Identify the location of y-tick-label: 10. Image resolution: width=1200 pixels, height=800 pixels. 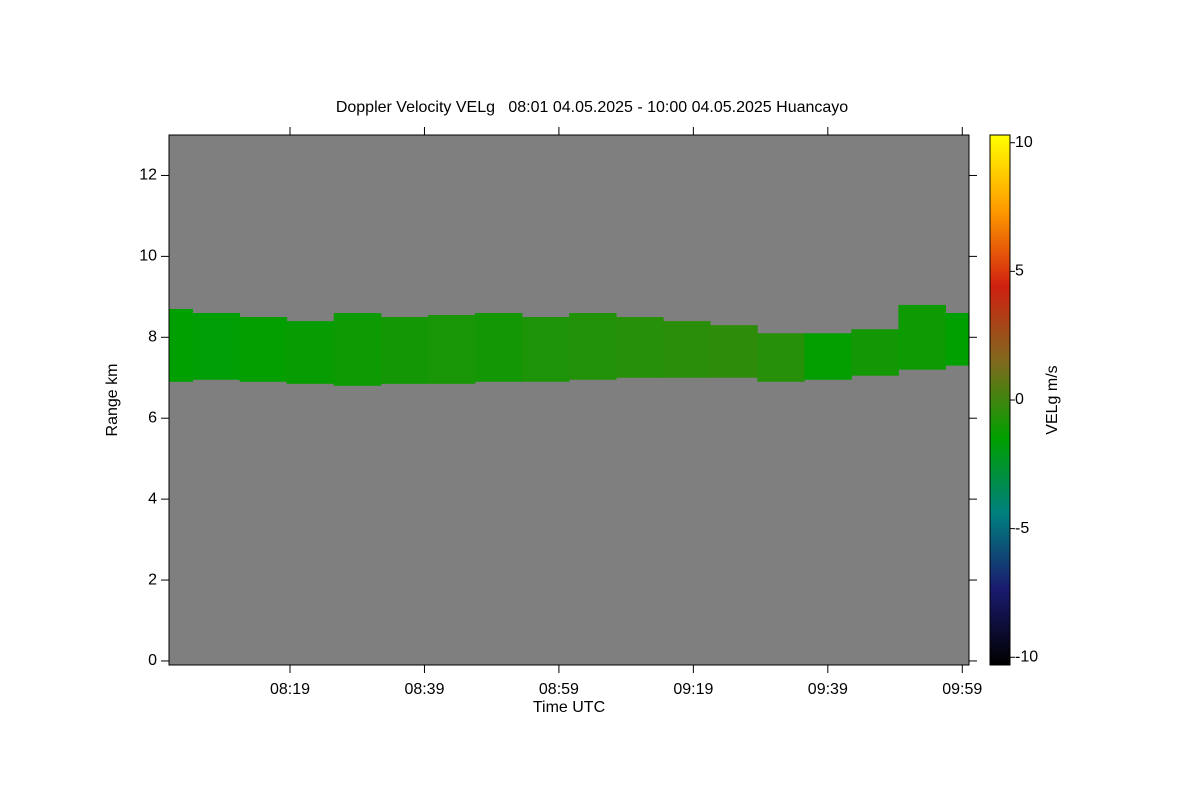
(148, 256).